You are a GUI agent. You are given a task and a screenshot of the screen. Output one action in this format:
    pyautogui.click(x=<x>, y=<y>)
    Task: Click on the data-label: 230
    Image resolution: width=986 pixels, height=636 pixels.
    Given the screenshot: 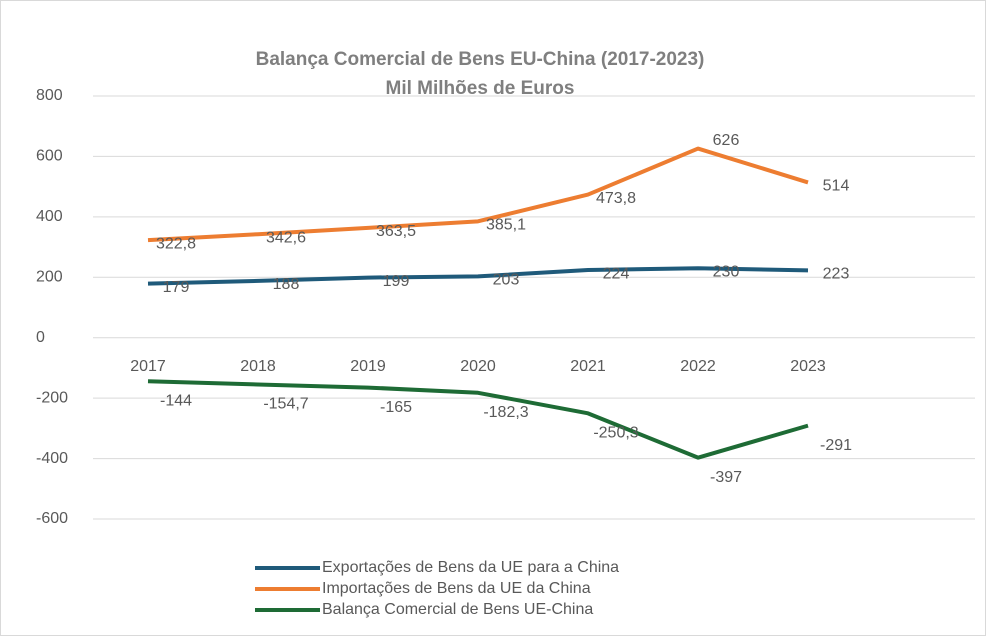 What is the action you would take?
    pyautogui.click(x=726, y=271)
    